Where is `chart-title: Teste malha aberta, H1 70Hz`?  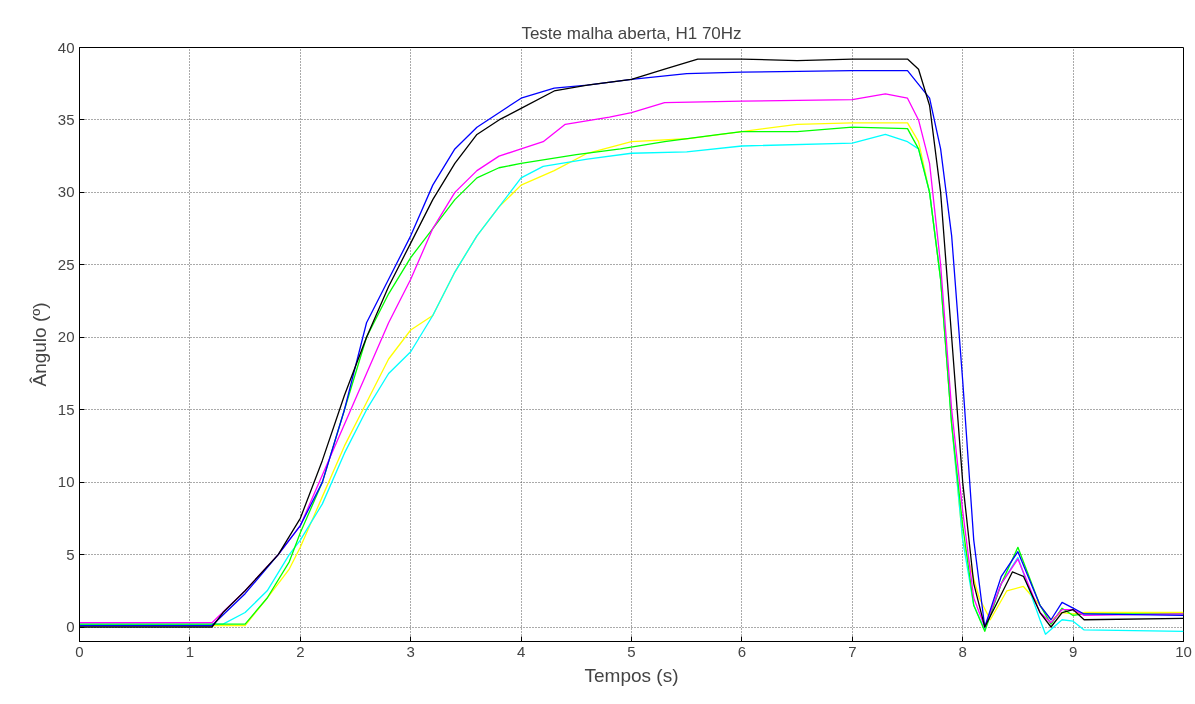
chart-title: Teste malha aberta, H1 70Hz is located at coordinates (631, 33).